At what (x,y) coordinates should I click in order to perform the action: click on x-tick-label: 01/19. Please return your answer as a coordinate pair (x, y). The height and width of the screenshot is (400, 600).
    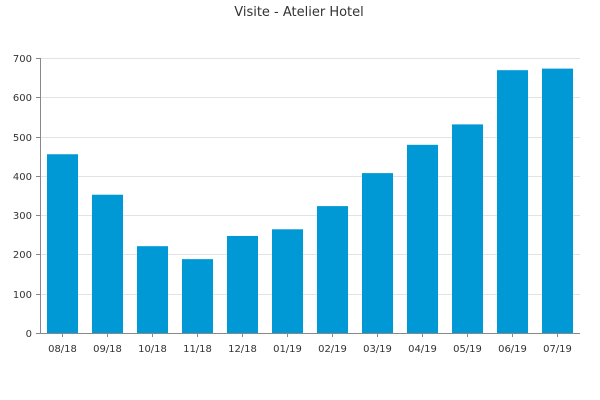
    Looking at the image, I should click on (287, 349).